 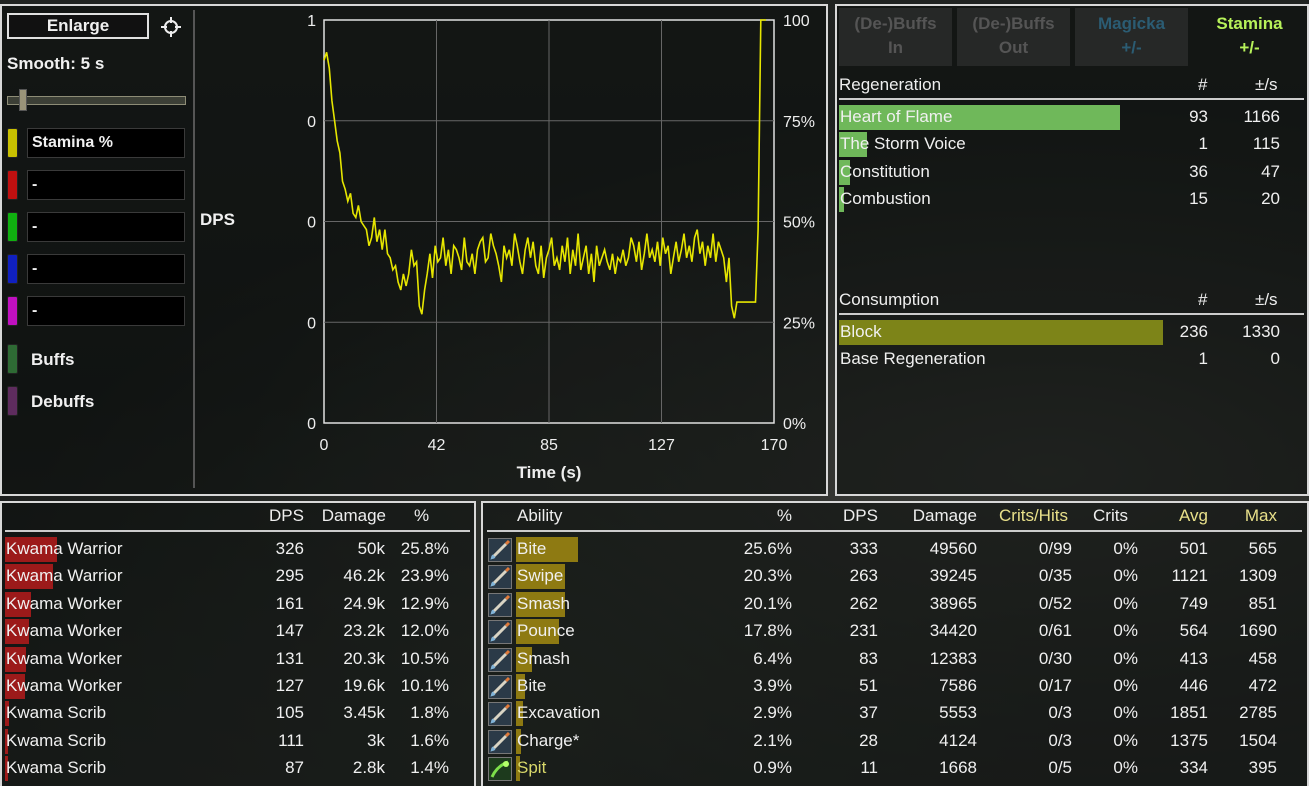 What do you see at coordinates (895, 37) in the screenshot?
I see `tab-buffs-in: (De-)Buffs In` at bounding box center [895, 37].